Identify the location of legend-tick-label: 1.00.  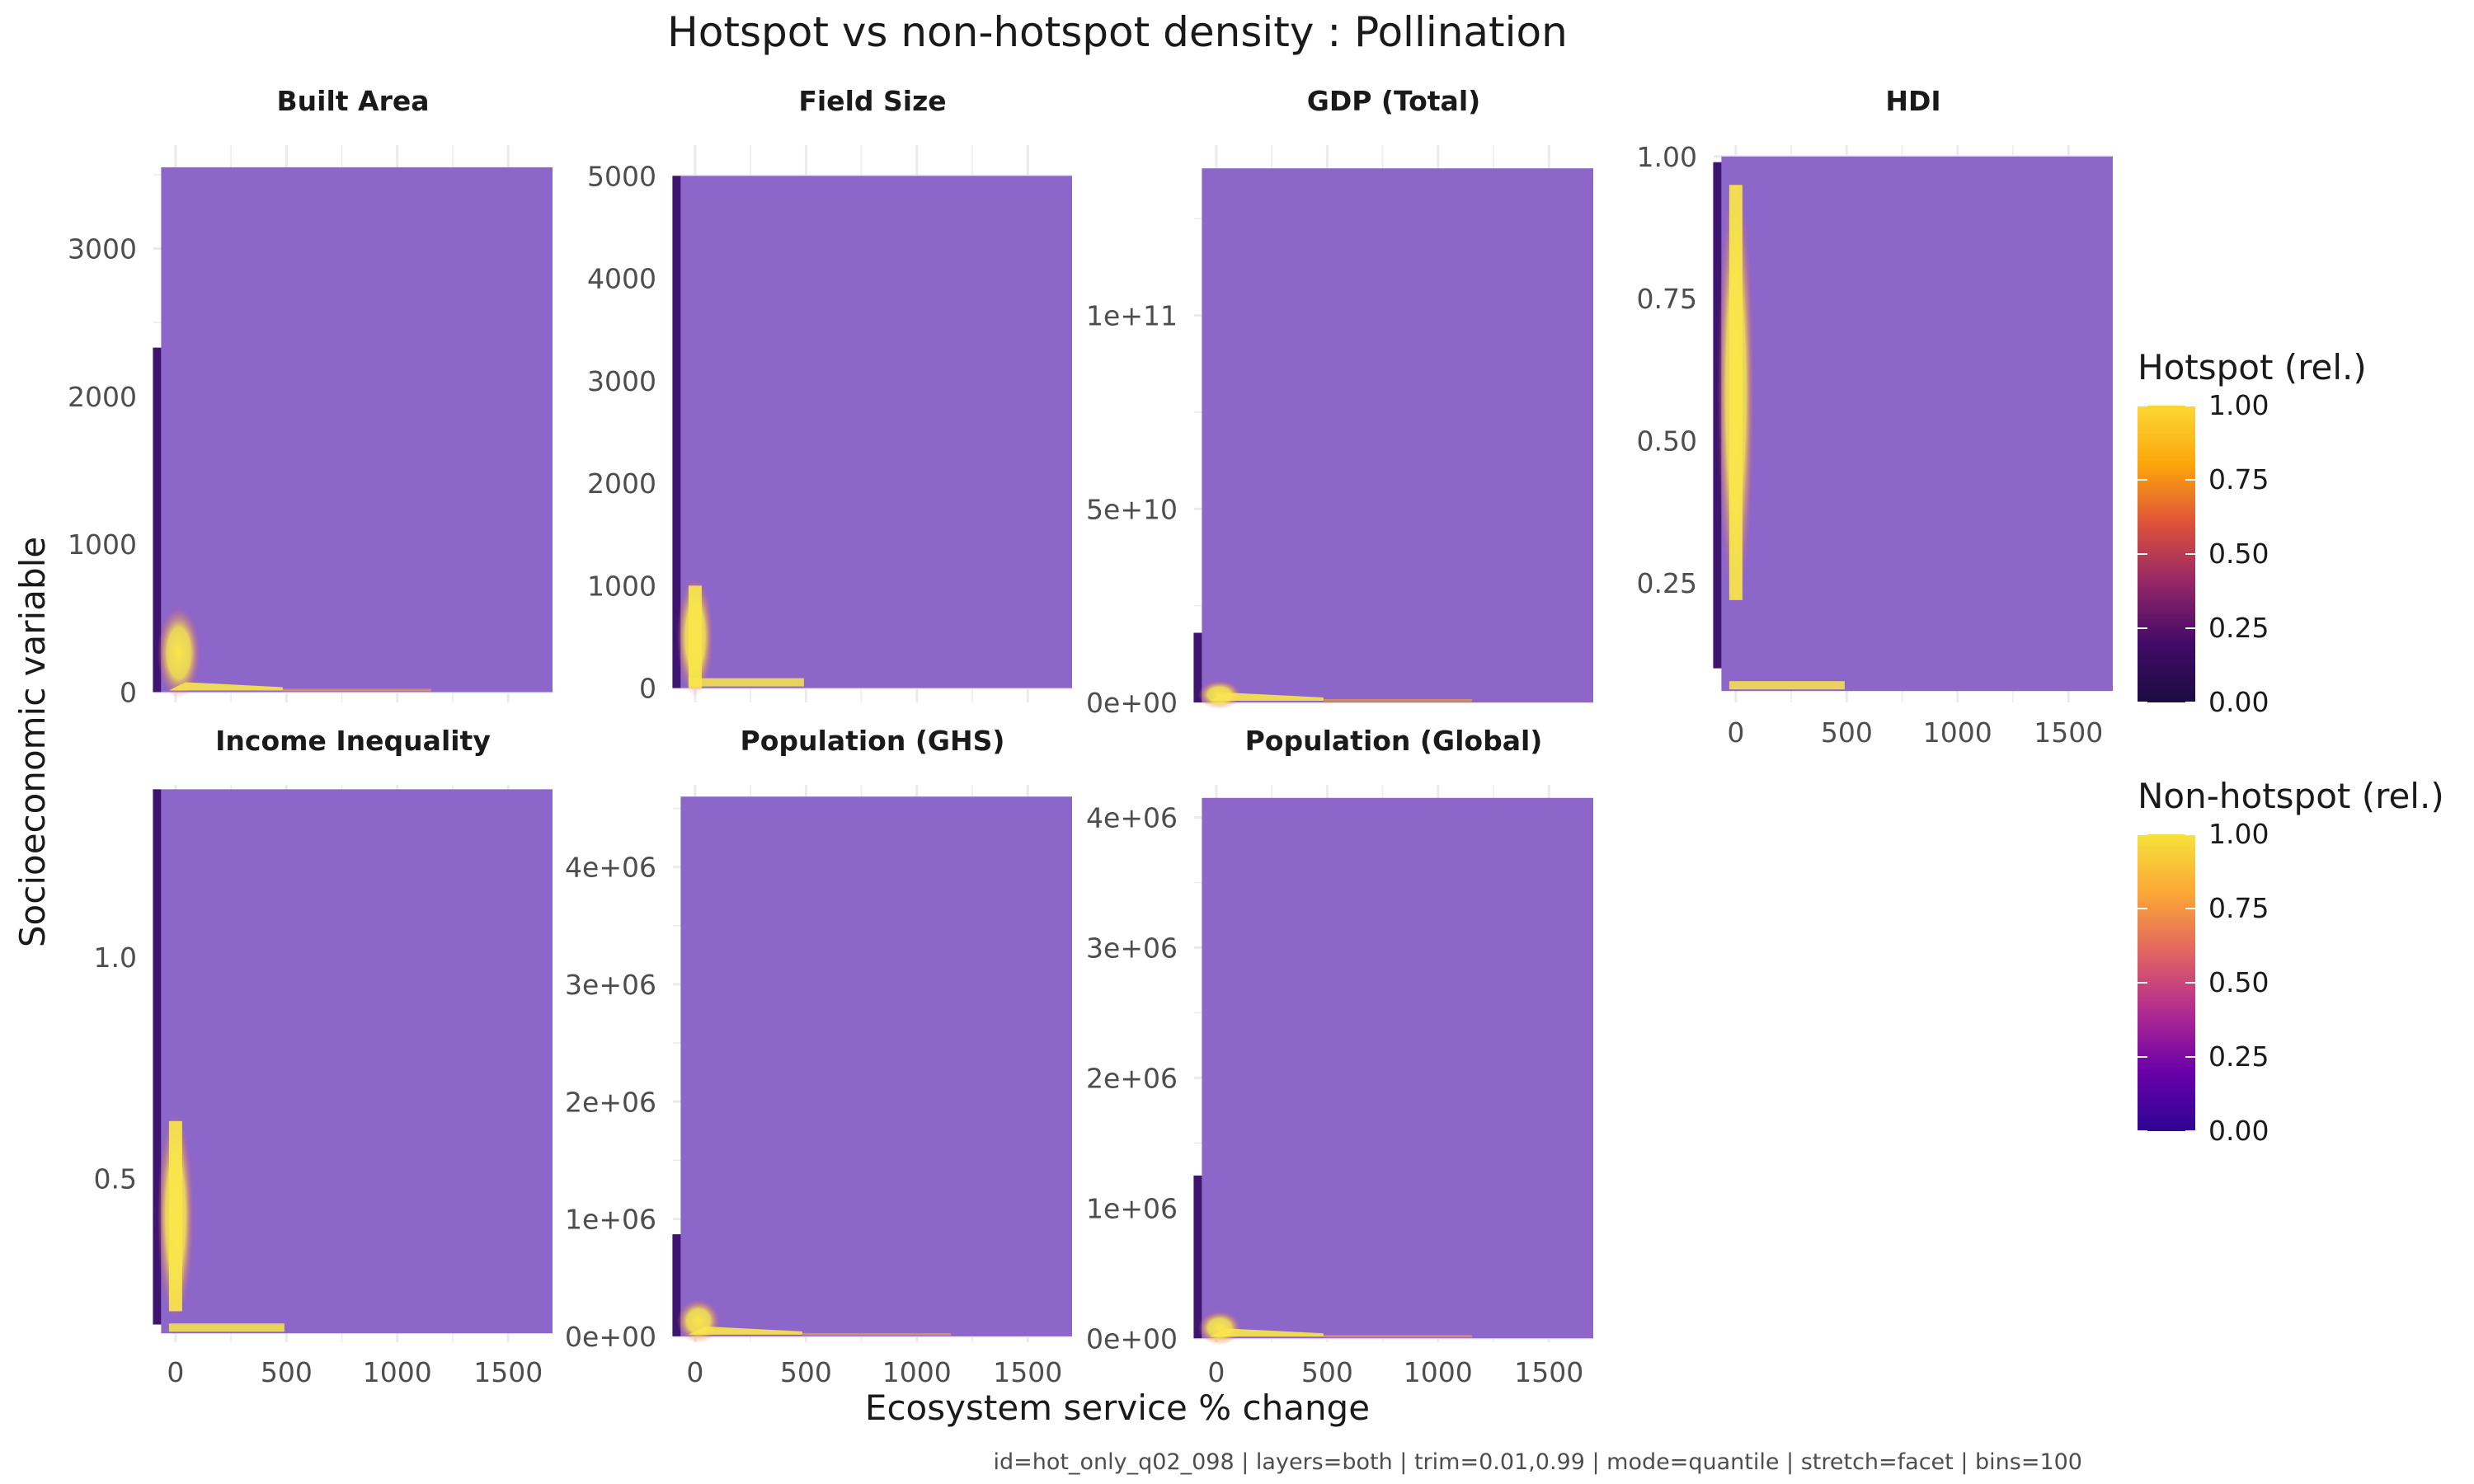
(2238, 405).